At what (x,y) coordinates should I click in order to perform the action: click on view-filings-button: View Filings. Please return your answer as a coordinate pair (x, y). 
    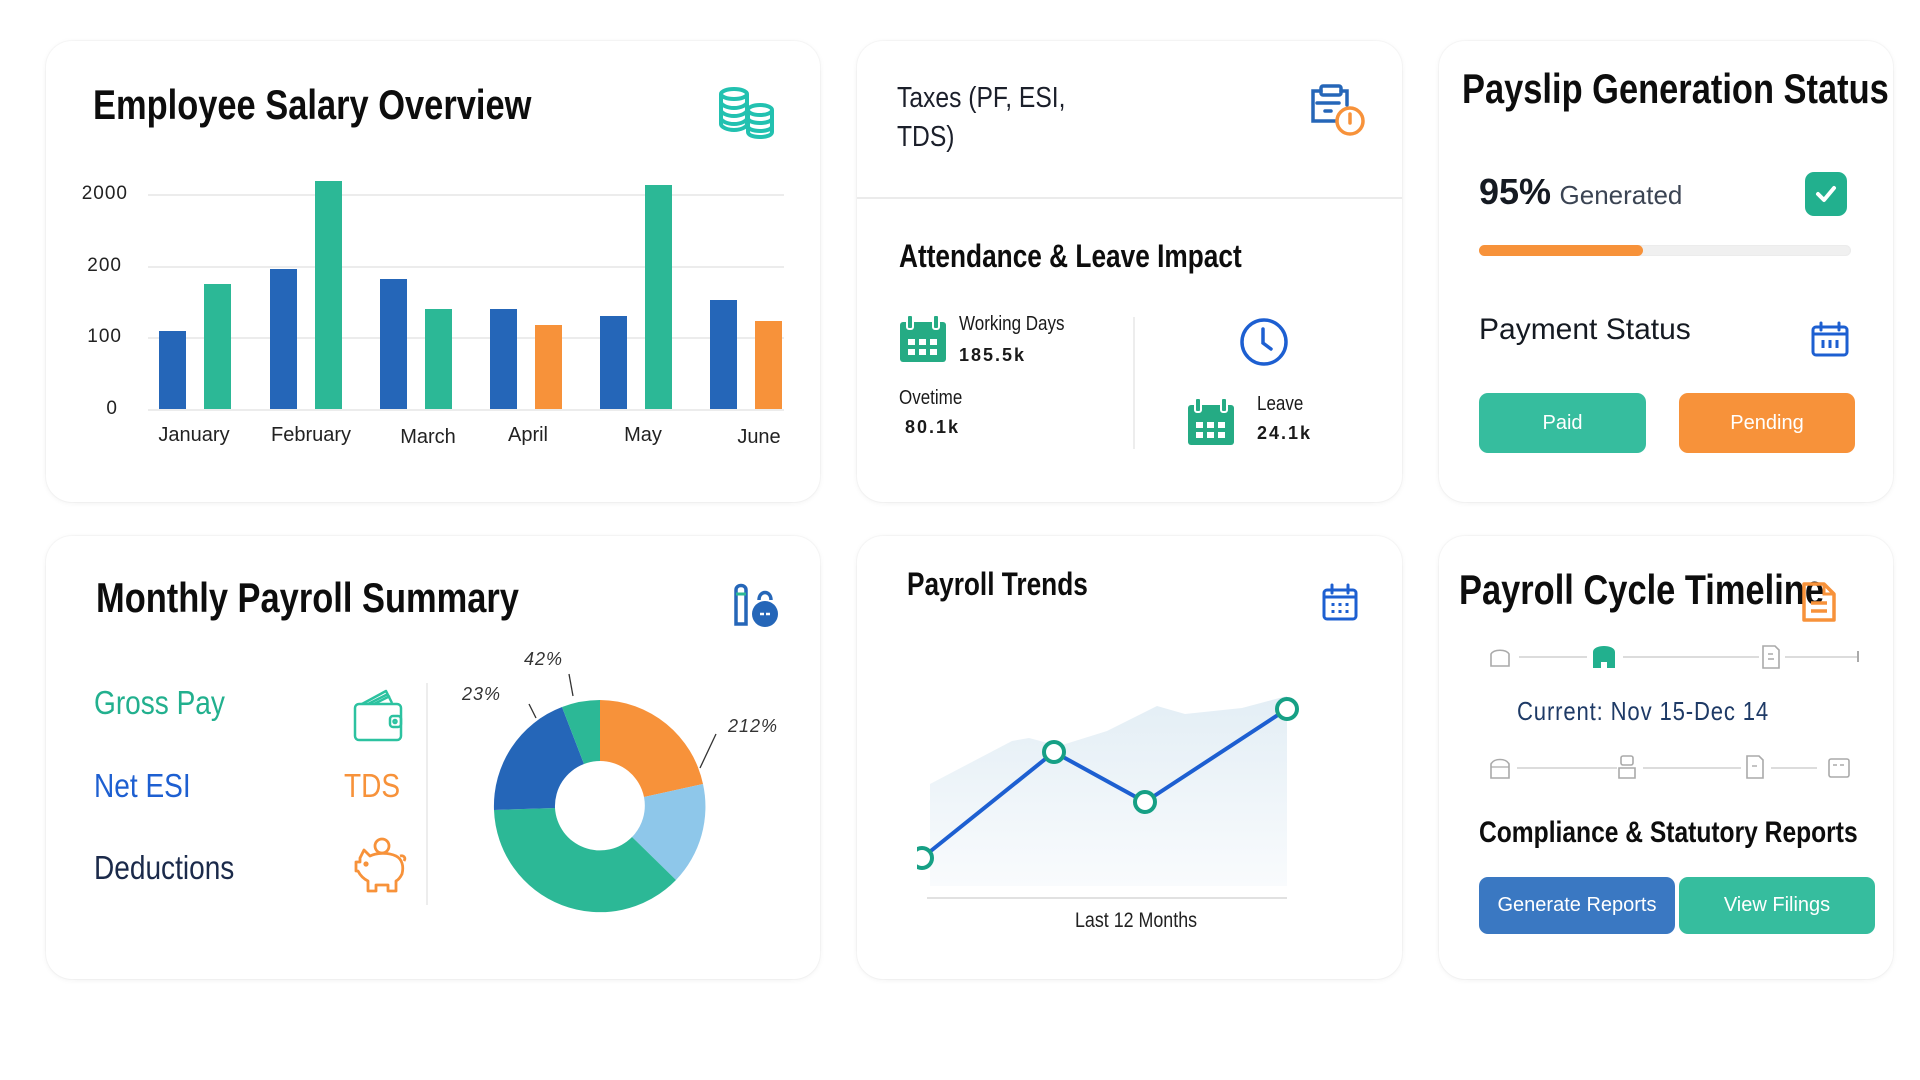
    Looking at the image, I should click on (1777, 905).